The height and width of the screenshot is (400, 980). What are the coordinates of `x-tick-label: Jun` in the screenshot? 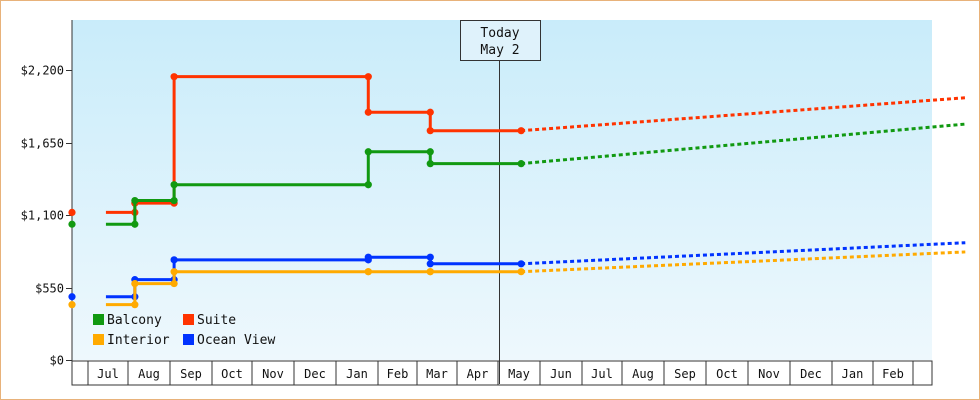 It's located at (561, 374).